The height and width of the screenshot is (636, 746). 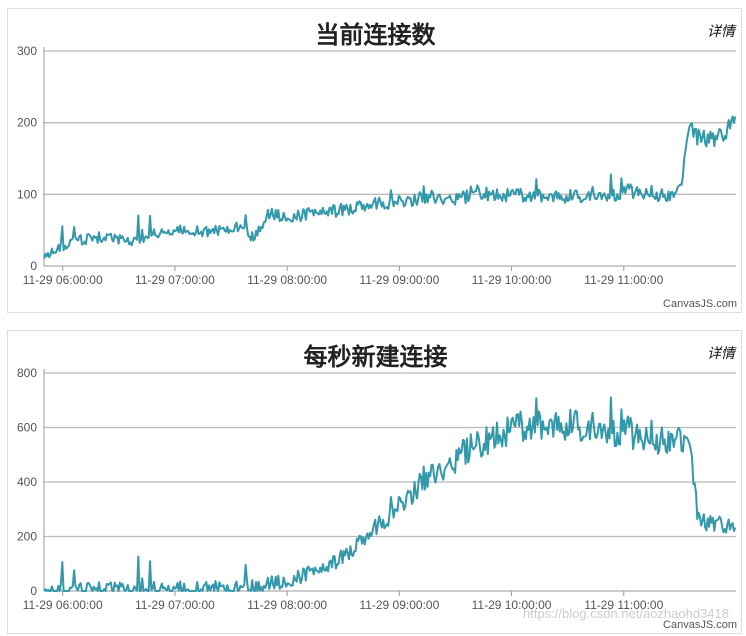 What do you see at coordinates (27, 51) in the screenshot?
I see `y-tick-label: 300` at bounding box center [27, 51].